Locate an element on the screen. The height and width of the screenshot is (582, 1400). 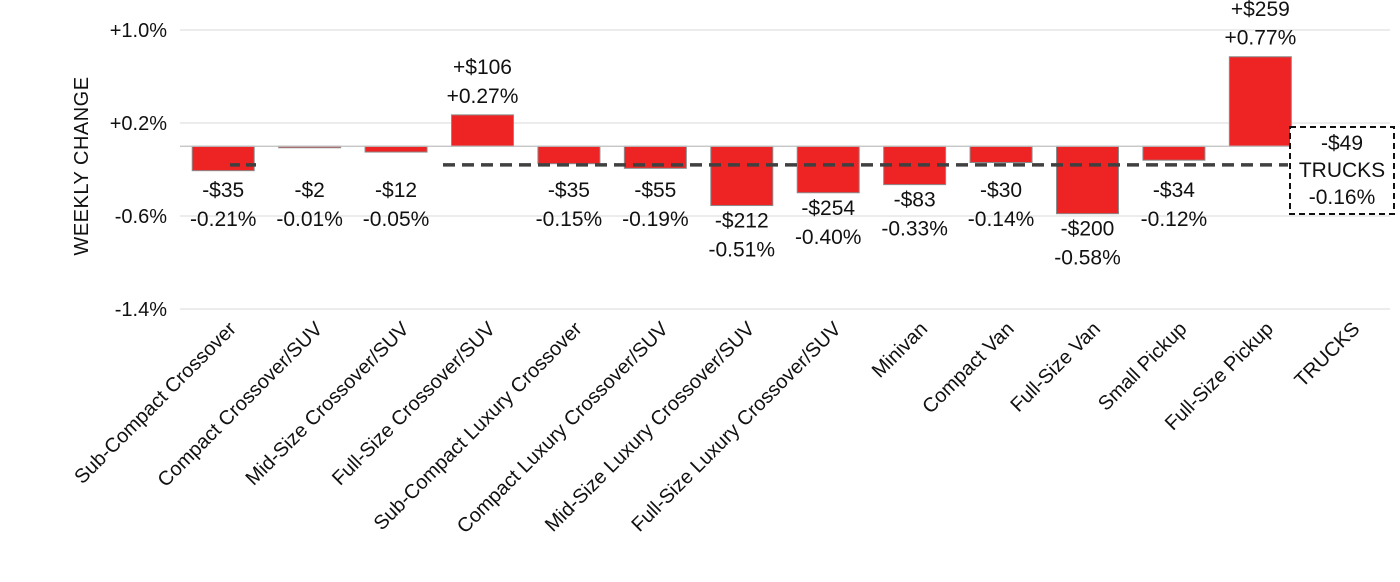
category-label: Mid-Size Crossover/SUV is located at coordinates (328, 404).